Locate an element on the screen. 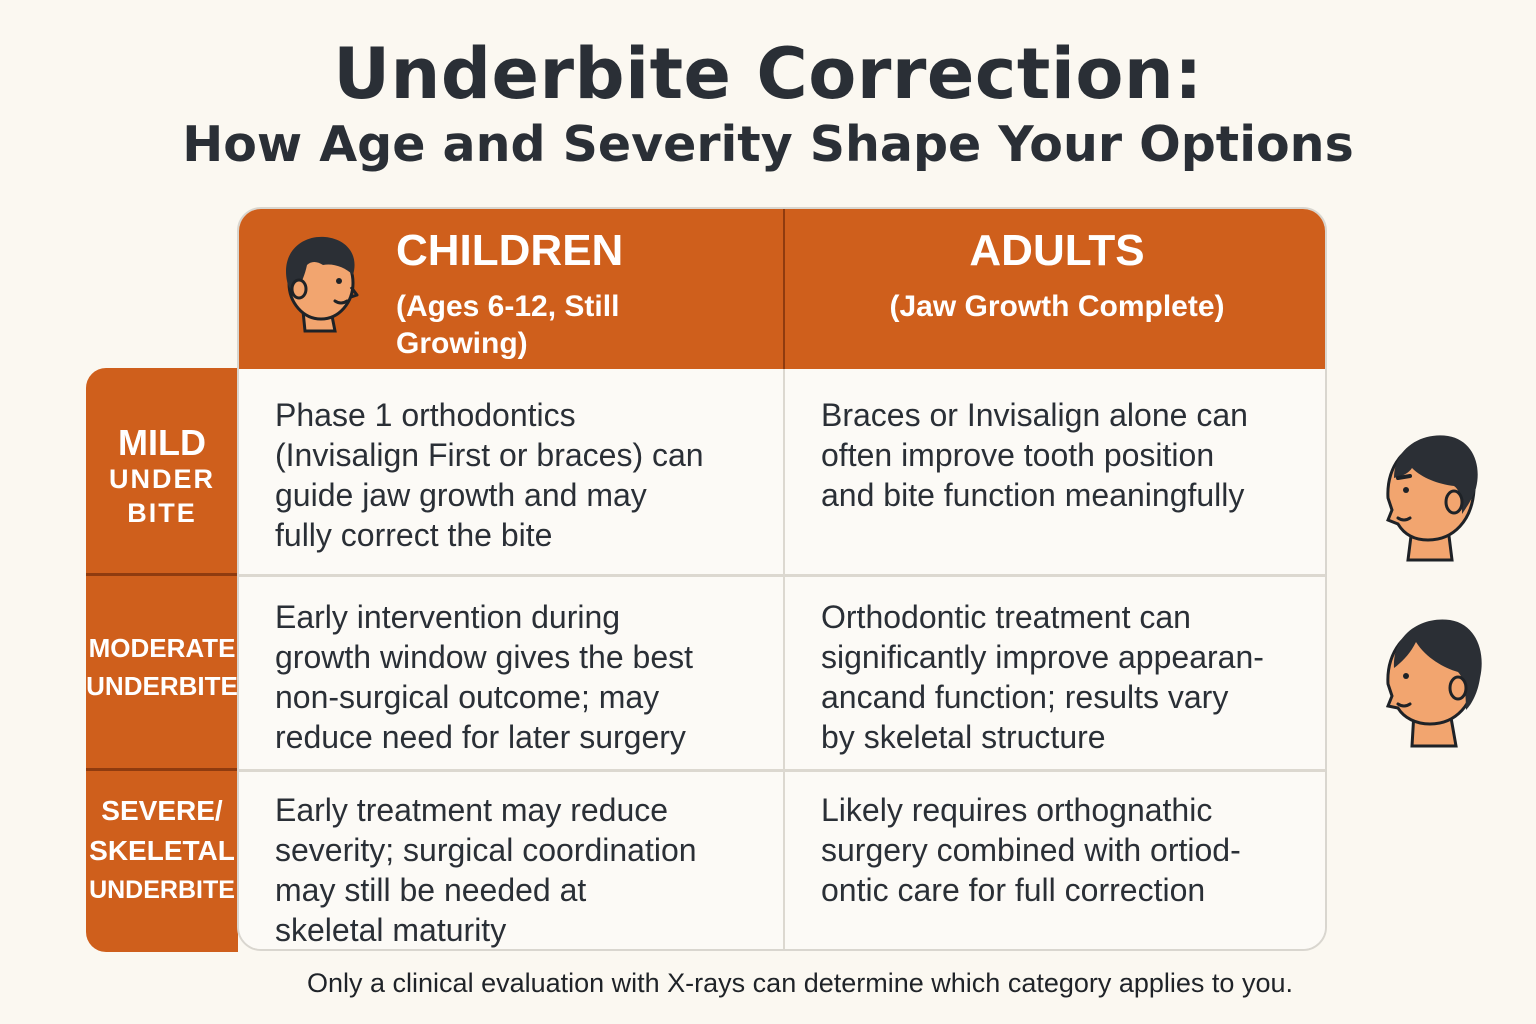  children-header-title: CHILDREN is located at coordinates (510, 250).